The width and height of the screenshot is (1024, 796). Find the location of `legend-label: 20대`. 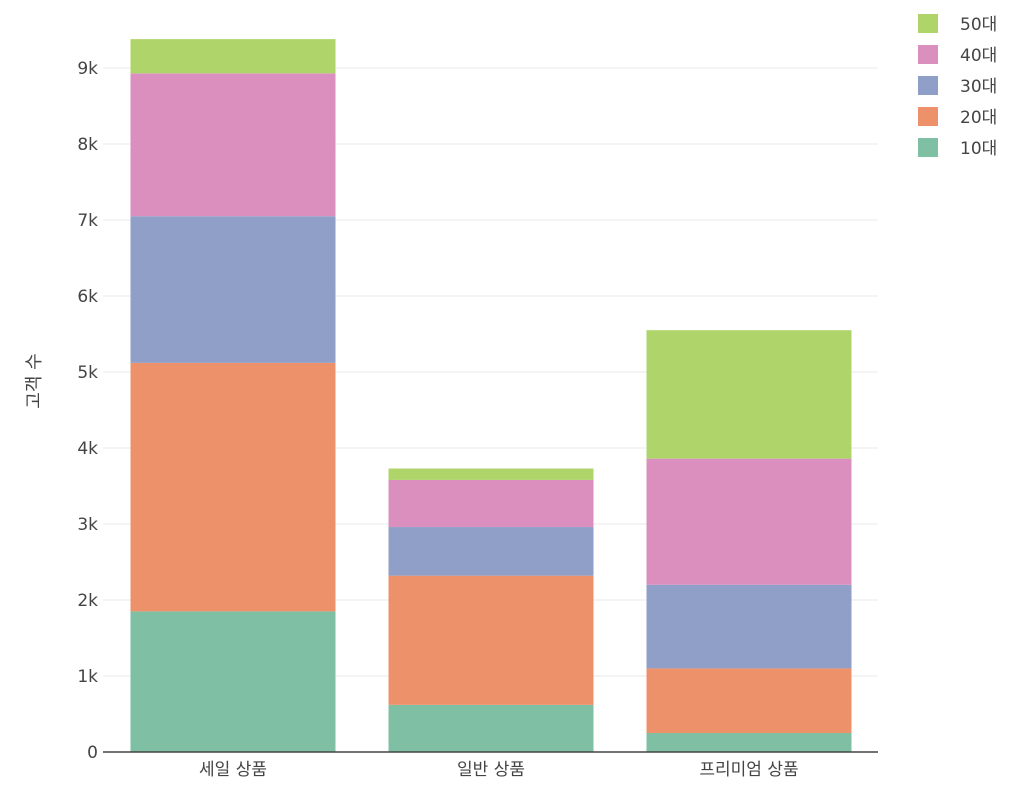

legend-label: 20대 is located at coordinates (978, 118).